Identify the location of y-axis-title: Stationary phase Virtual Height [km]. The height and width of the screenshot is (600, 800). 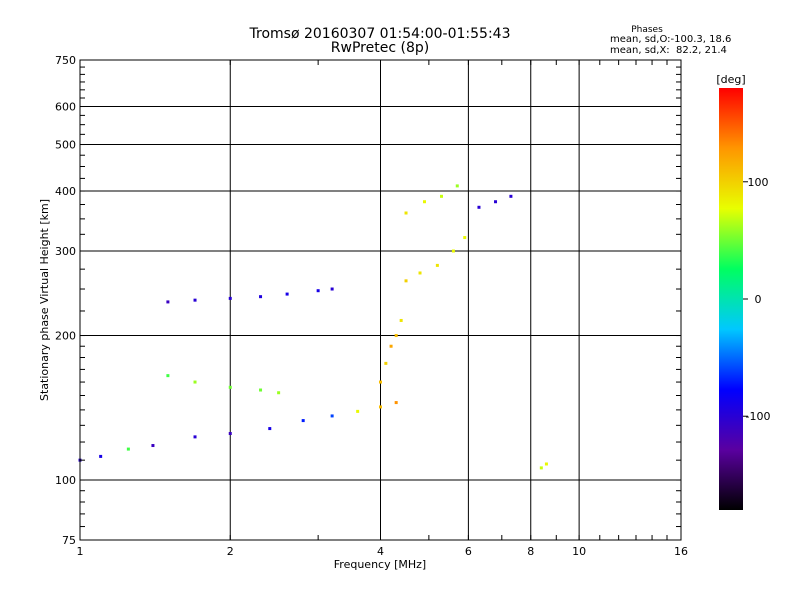
(44, 300).